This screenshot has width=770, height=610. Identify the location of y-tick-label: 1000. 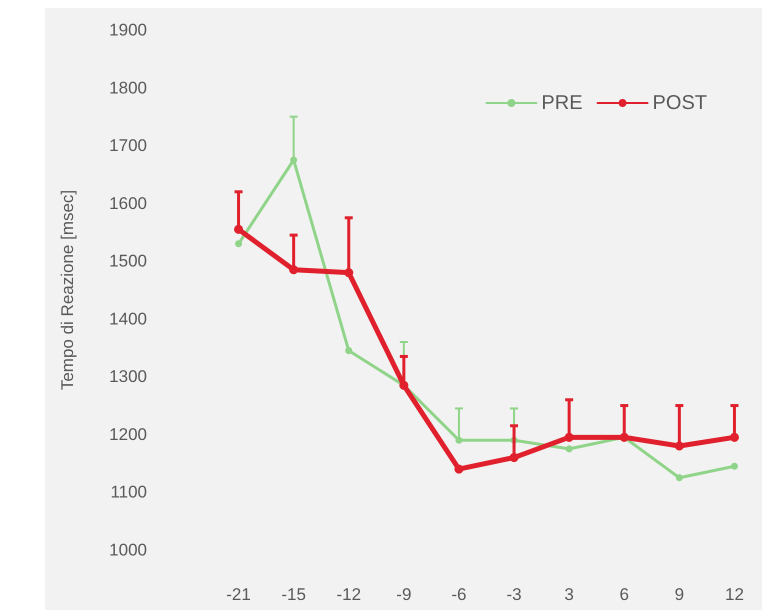
(128, 550).